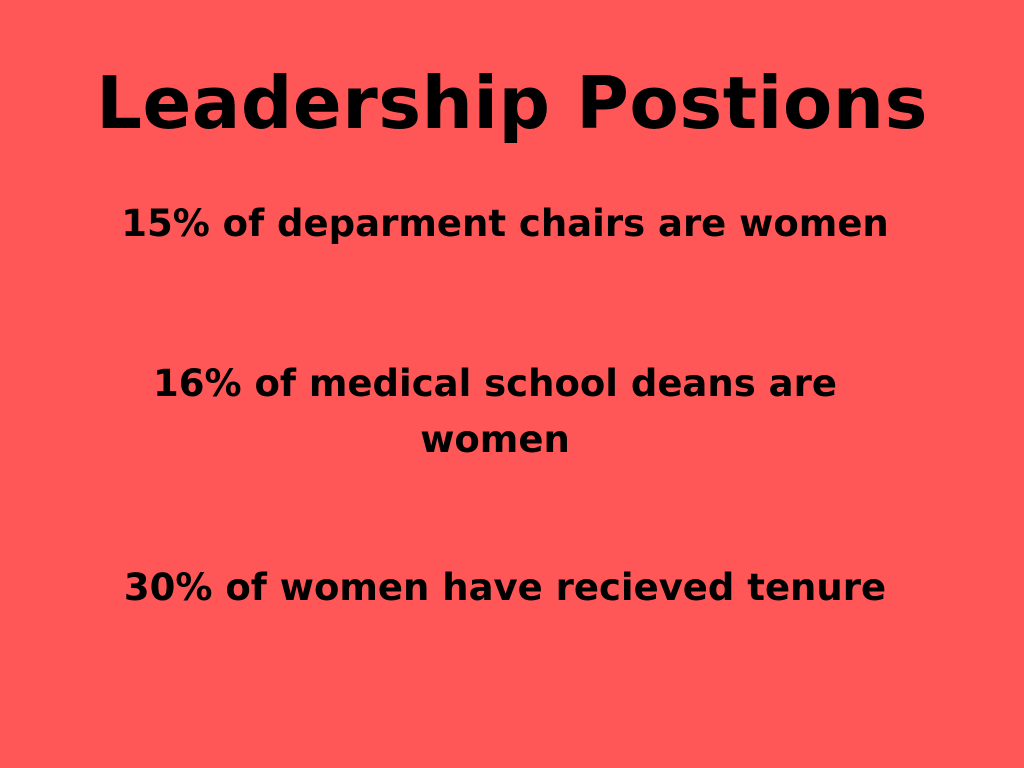 This screenshot has height=768, width=1024. Describe the element at coordinates (505, 587) in the screenshot. I see `stat-tenure: 30% of women have recieved tenure` at that location.